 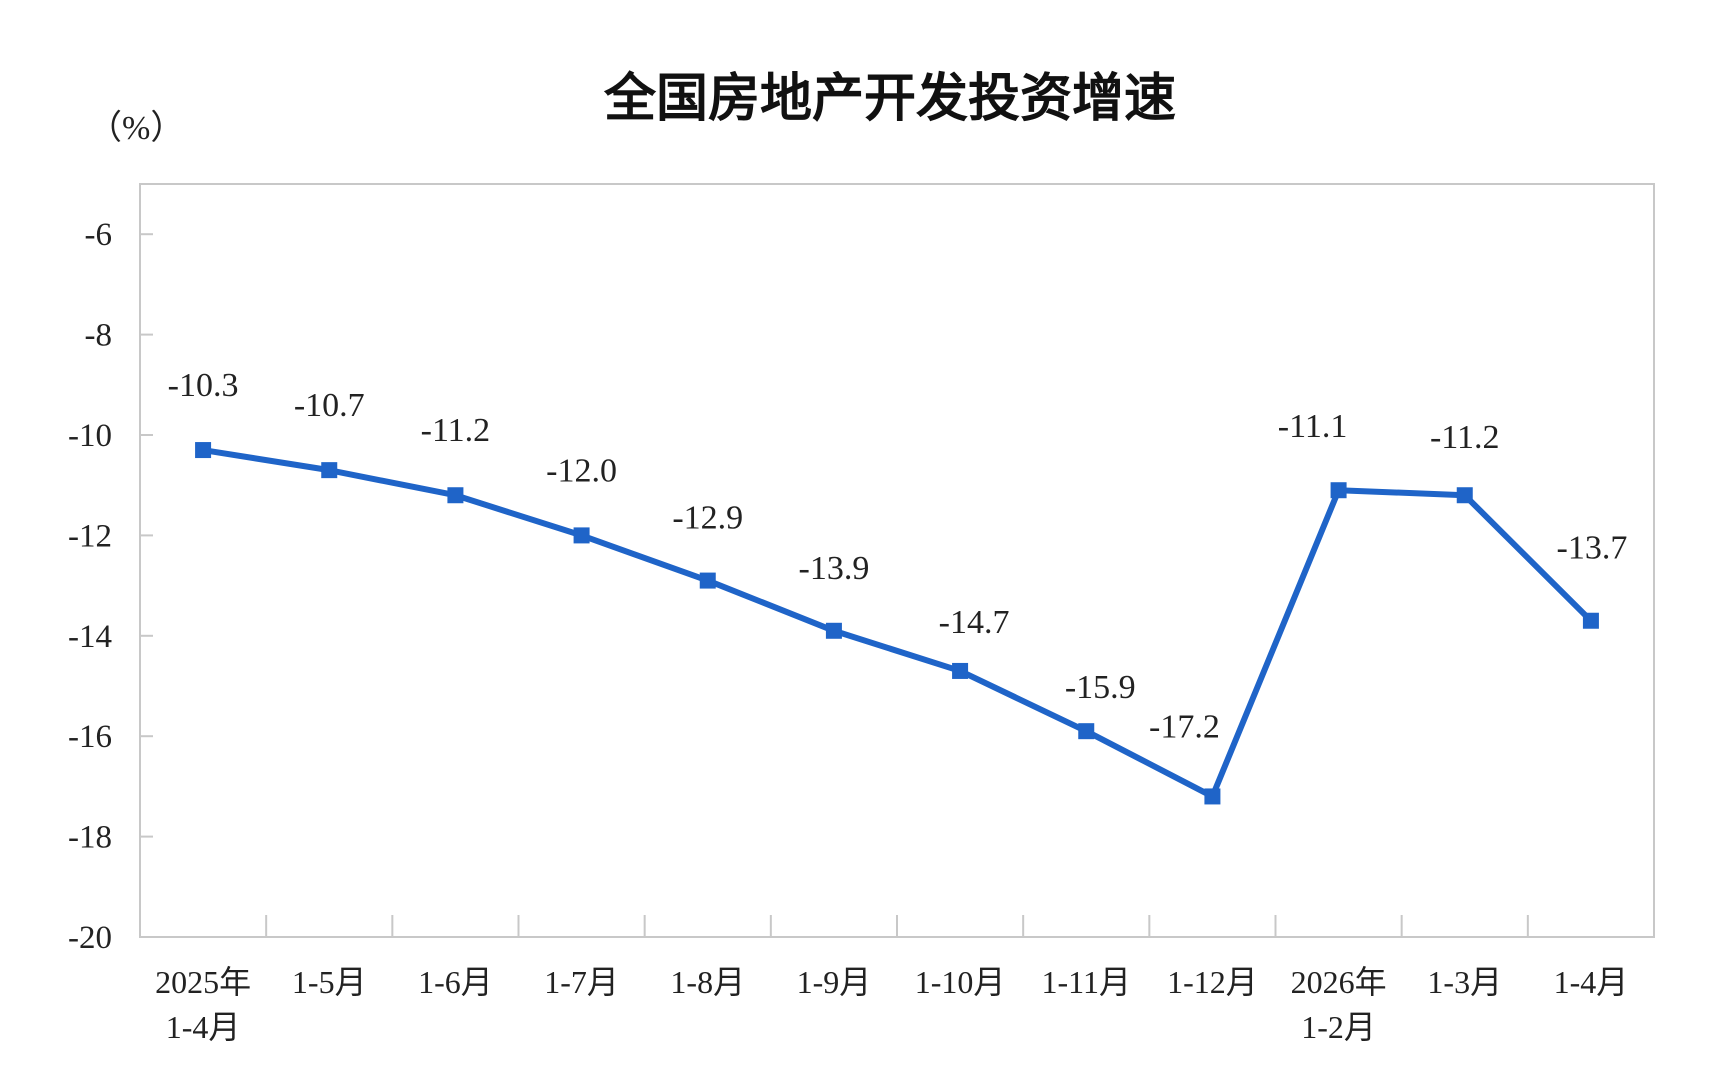 I want to click on data-label: -17.2, so click(x=1184, y=726).